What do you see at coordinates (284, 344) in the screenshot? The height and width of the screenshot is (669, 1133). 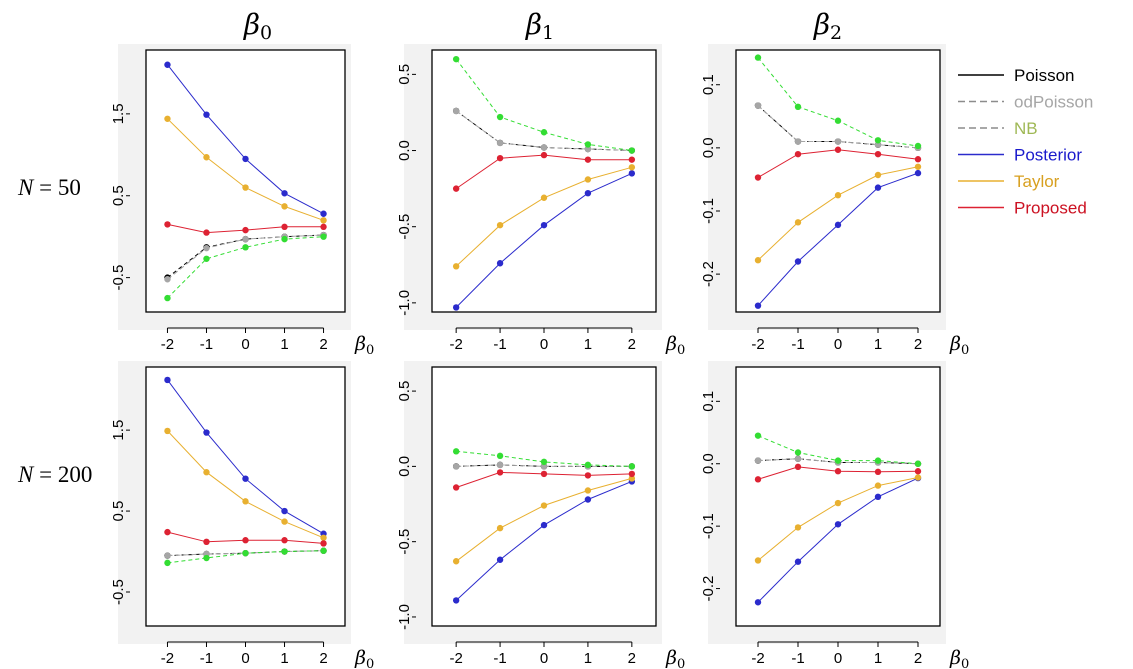 I see `x-tick-label: 1` at bounding box center [284, 344].